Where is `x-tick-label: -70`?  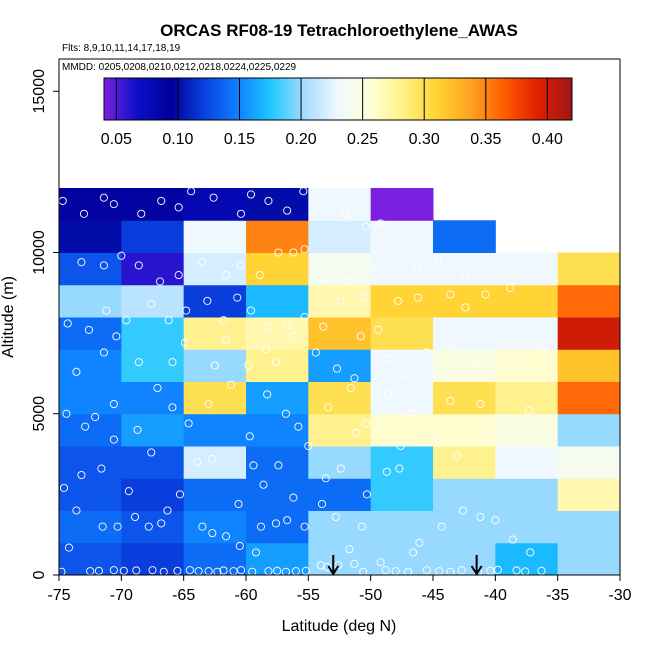 x-tick-label: -70 is located at coordinates (121, 595).